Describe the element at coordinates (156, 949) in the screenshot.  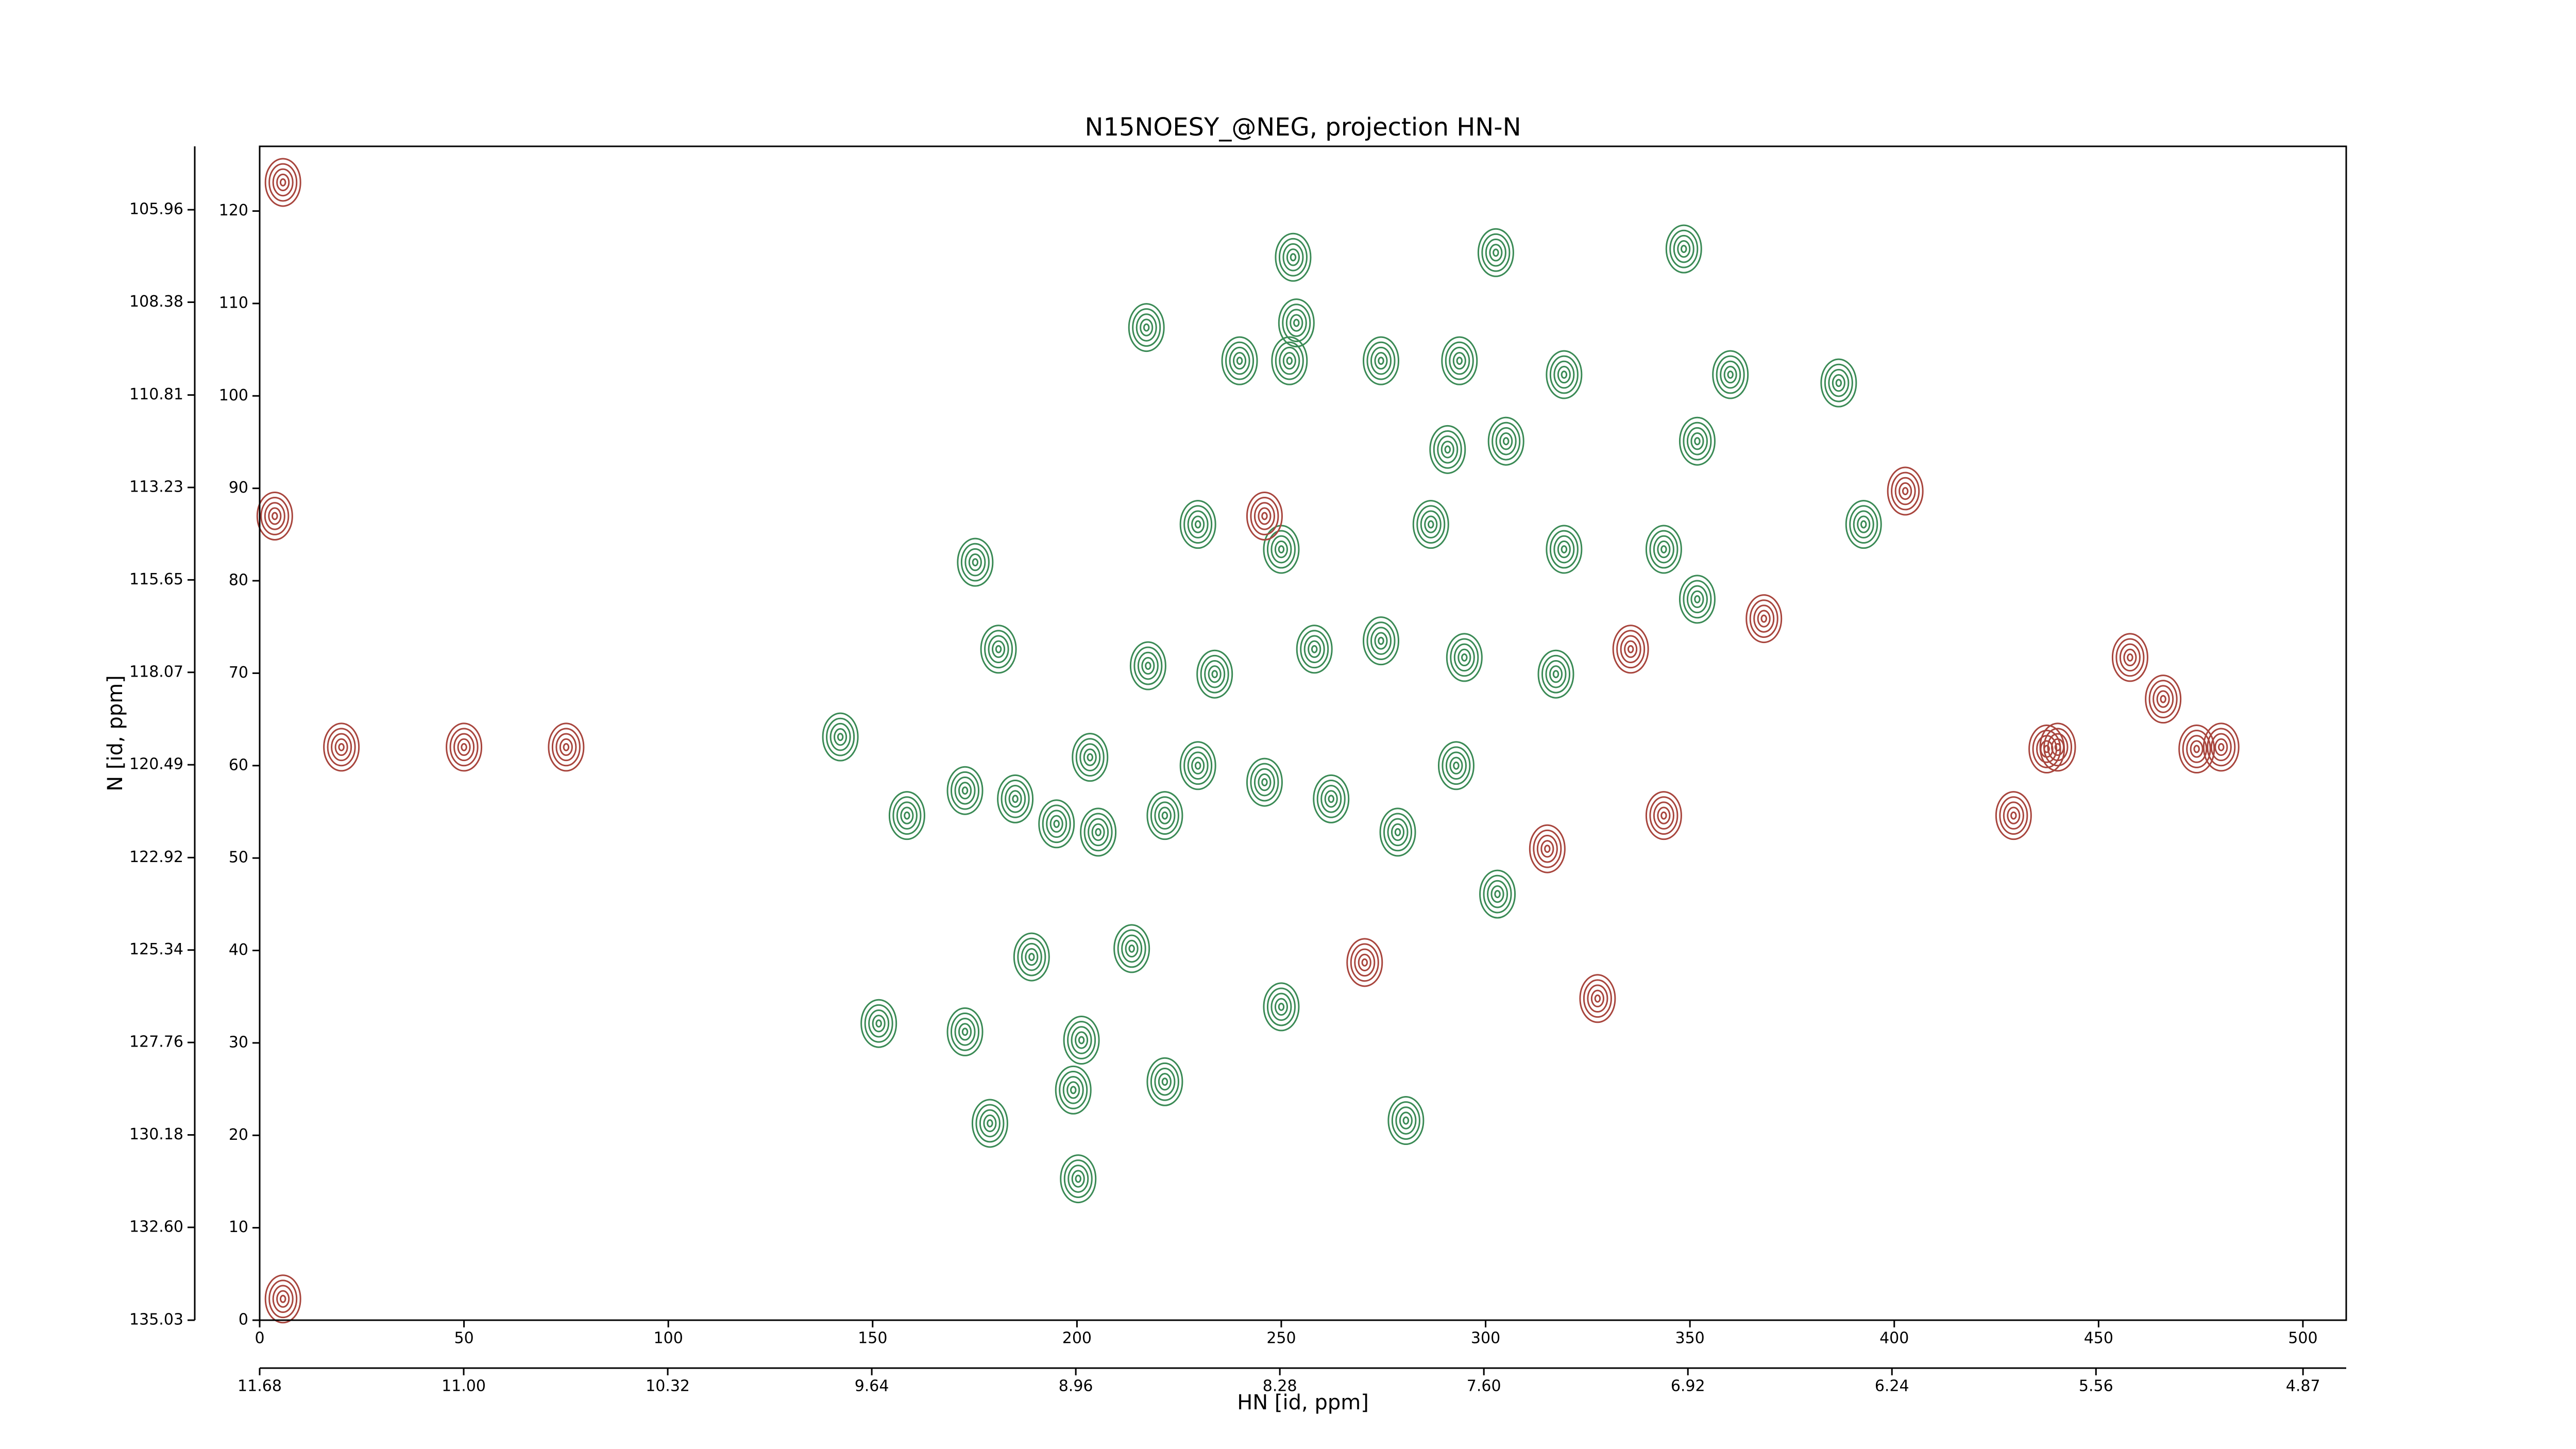
I see `y2-tick-label: 125.34` at that location.